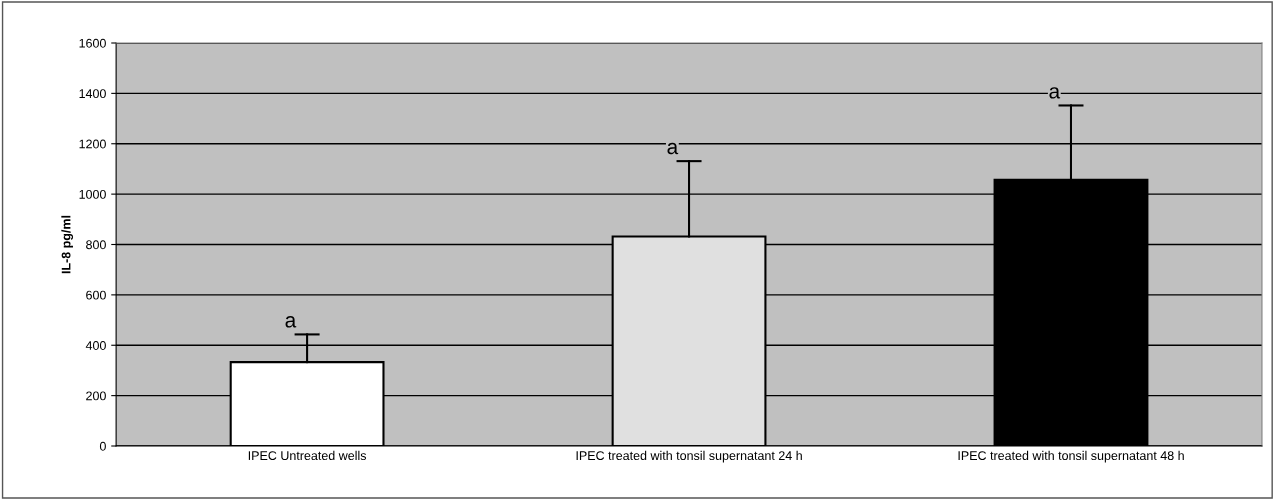 This screenshot has height=500, width=1276. Describe the element at coordinates (92, 194) in the screenshot. I see `y-tick-label: 1000` at that location.